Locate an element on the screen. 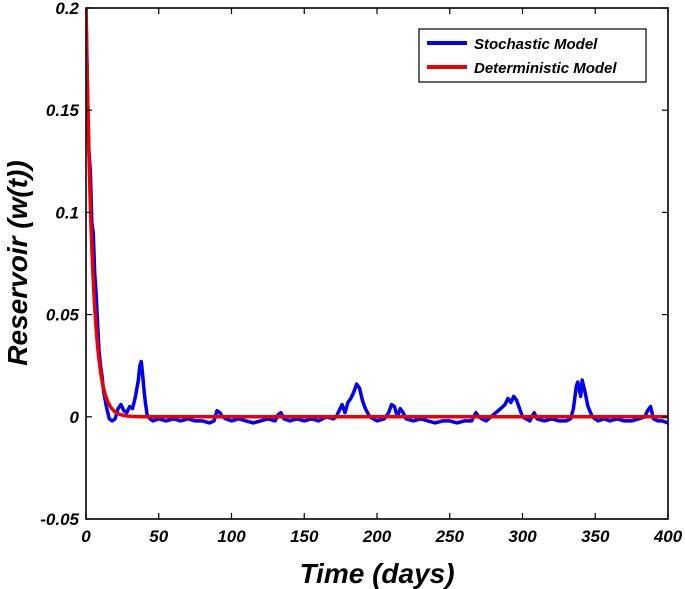 This screenshot has width=685, height=589. x-tick-label: 400 is located at coordinates (668, 536).